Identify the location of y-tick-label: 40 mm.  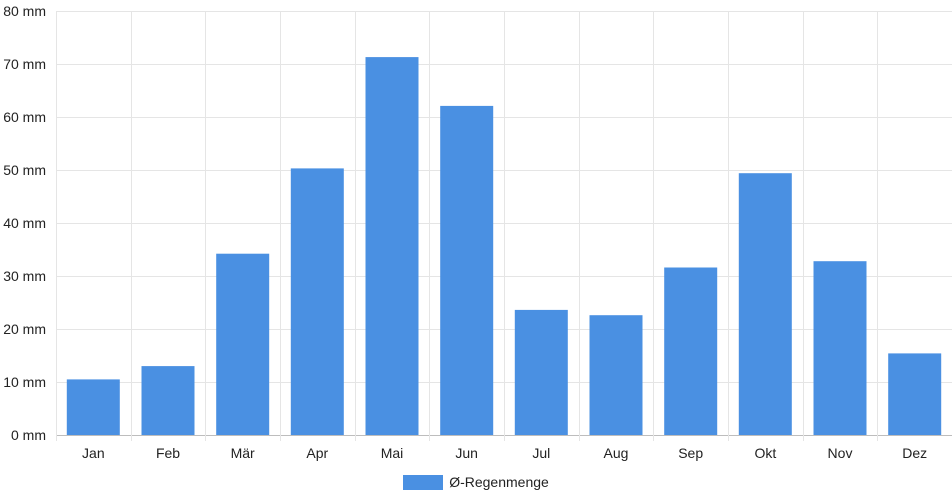
(24, 223).